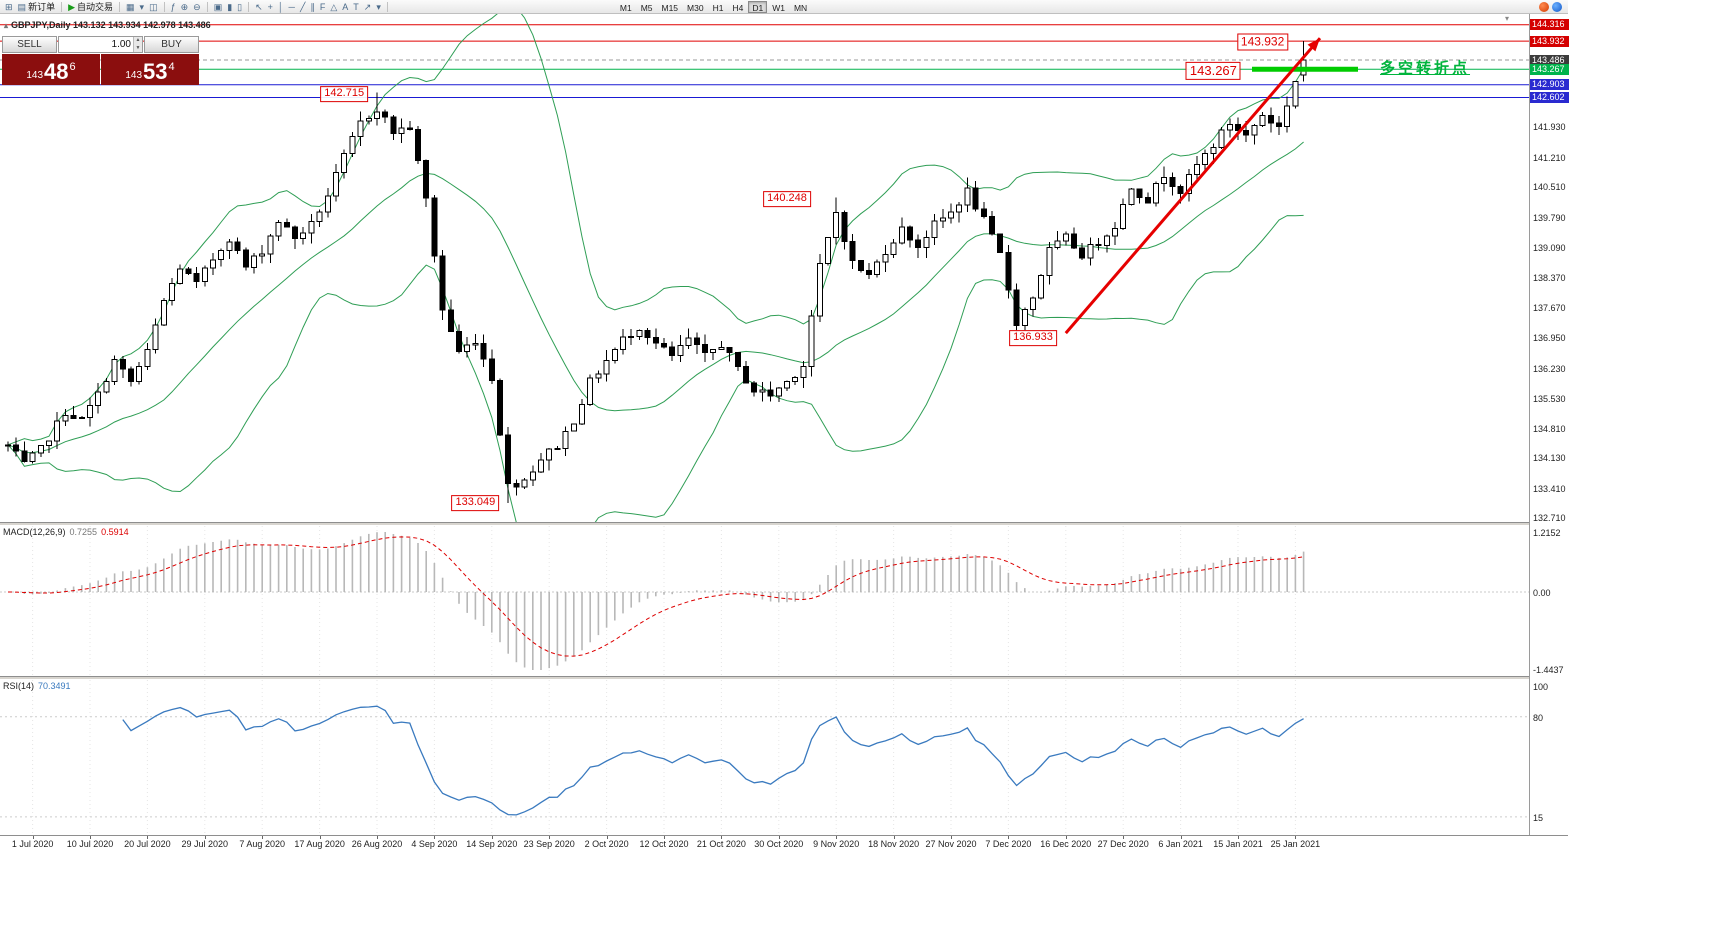 The width and height of the screenshot is (1731, 939). I want to click on vertical-line-icon-glyph: │, so click(280, 6).